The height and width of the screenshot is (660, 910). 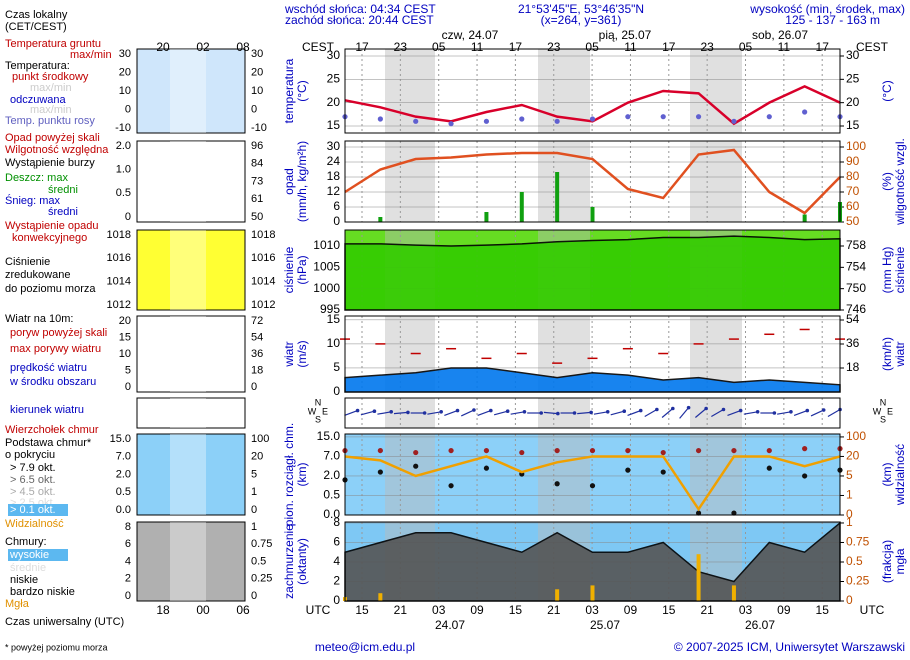 What do you see at coordinates (55, 349) in the screenshot?
I see `legend-item: max porywy wiatru` at bounding box center [55, 349].